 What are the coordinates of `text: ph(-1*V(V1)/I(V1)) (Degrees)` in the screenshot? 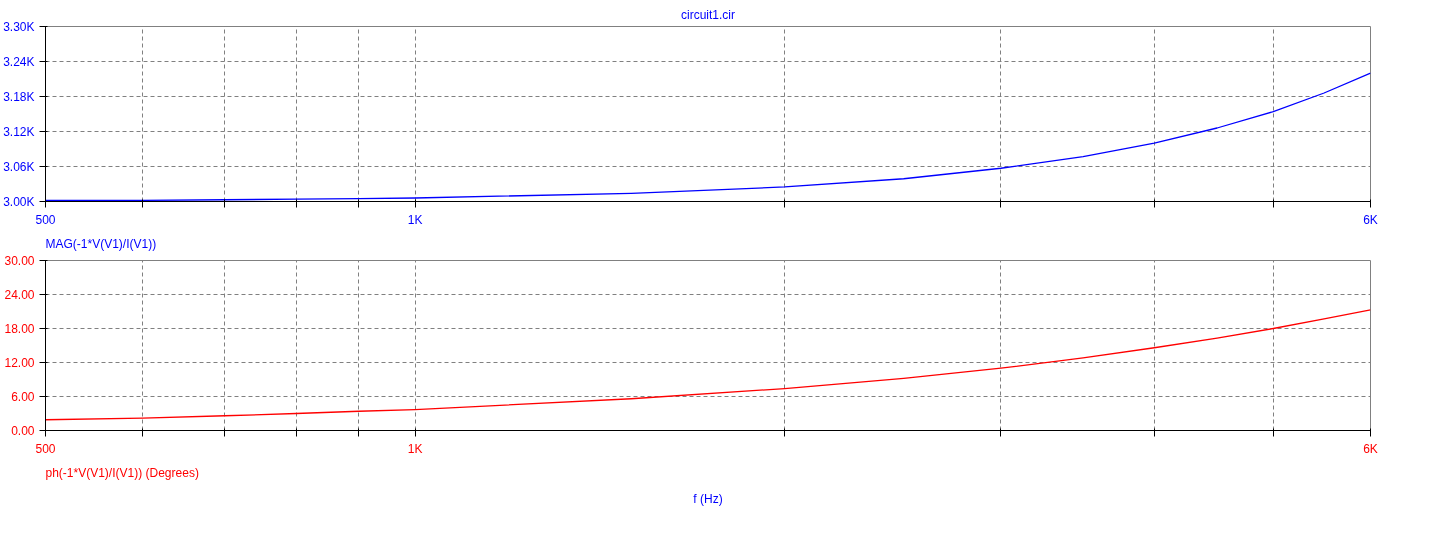 It's located at (122, 472).